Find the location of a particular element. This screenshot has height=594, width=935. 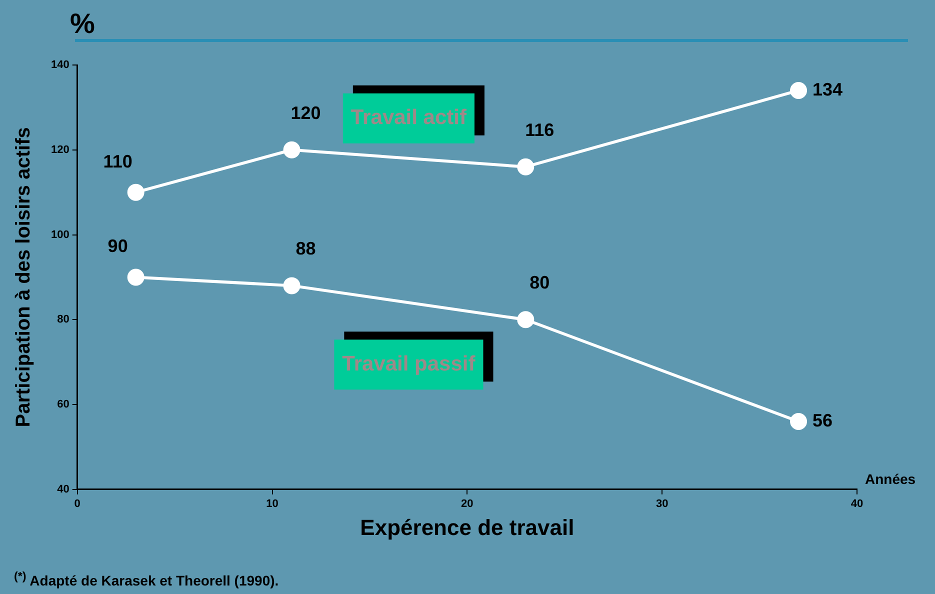

x-tick-label: 20 is located at coordinates (467, 504).